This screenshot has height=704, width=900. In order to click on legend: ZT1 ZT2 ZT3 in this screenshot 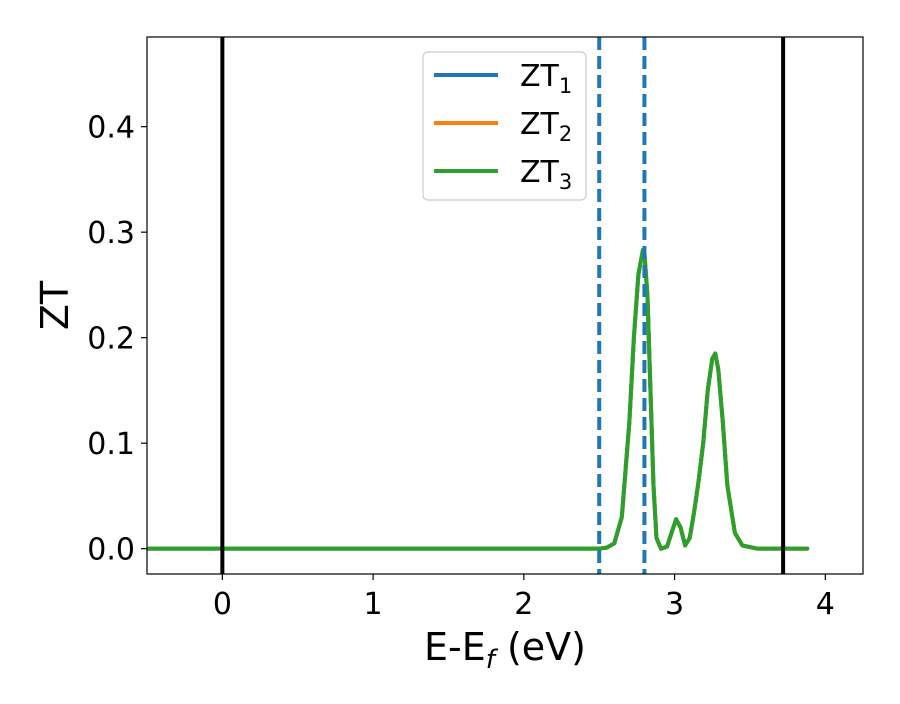, I will do `click(504, 126)`.